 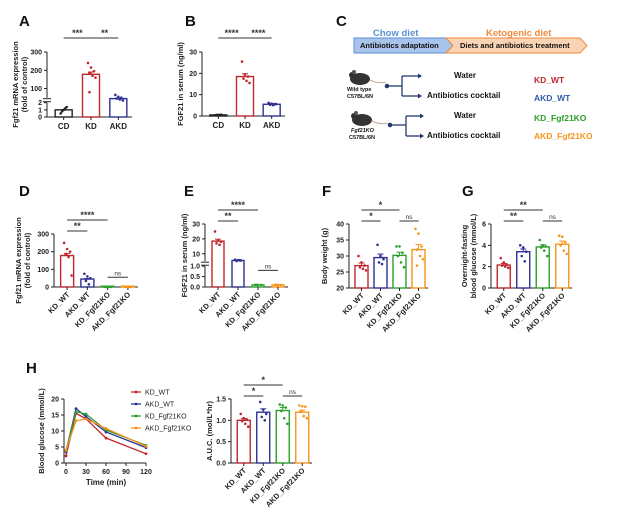 I want to click on series-line-akd-fgf21ko, so click(x=106, y=434).